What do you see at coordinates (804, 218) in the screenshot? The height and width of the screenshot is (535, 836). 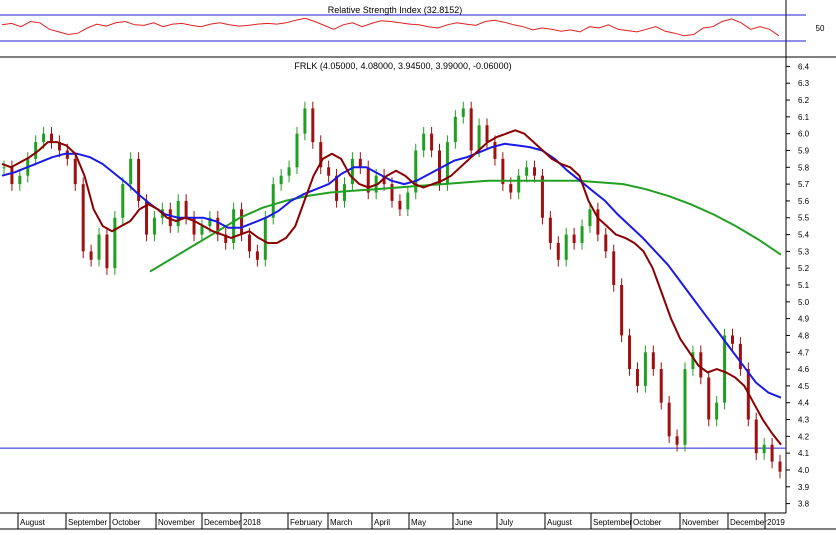 I see `price-tick-label: 5.5` at bounding box center [804, 218].